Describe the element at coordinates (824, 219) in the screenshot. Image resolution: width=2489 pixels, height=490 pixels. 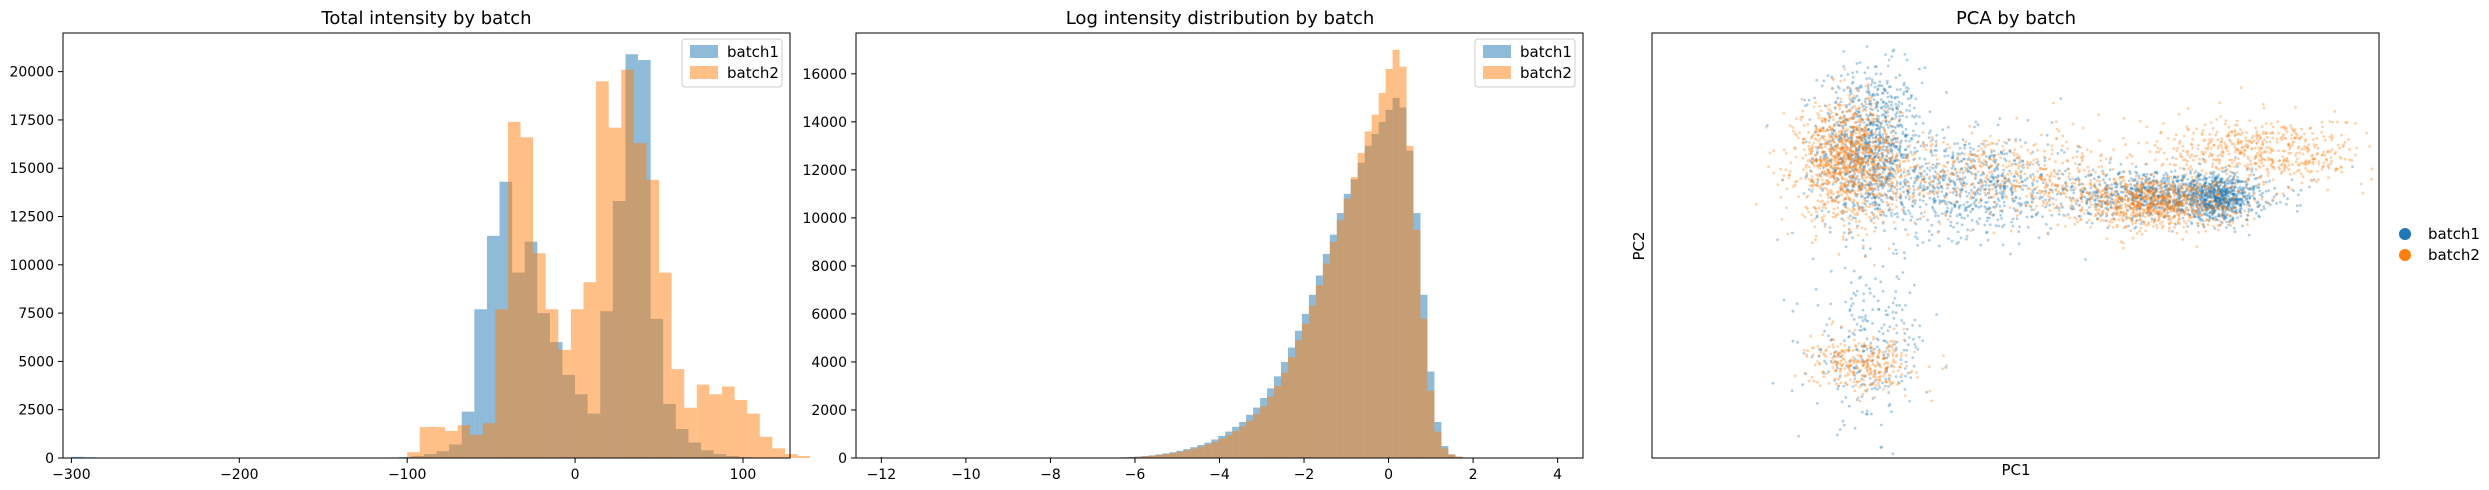
I see `y-tick-label: 10000` at that location.